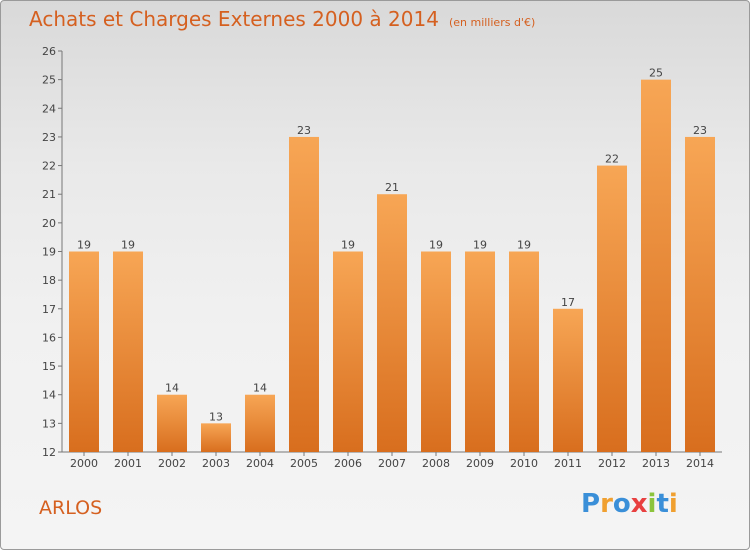  What do you see at coordinates (71, 508) in the screenshot?
I see `commune-name: ARLOS` at bounding box center [71, 508].